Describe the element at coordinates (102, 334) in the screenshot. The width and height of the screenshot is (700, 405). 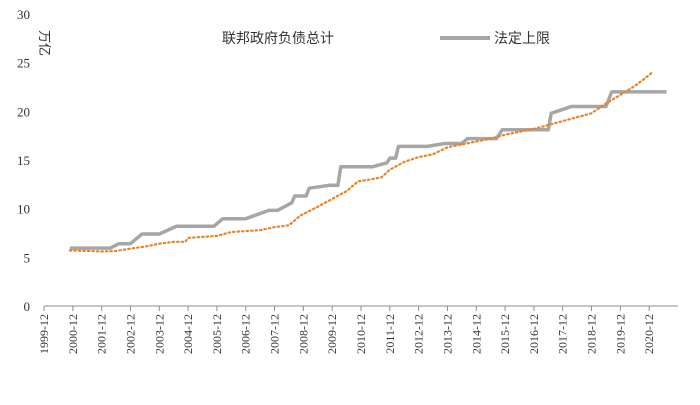
I see `x-tick-label: 2001-12` at that location.